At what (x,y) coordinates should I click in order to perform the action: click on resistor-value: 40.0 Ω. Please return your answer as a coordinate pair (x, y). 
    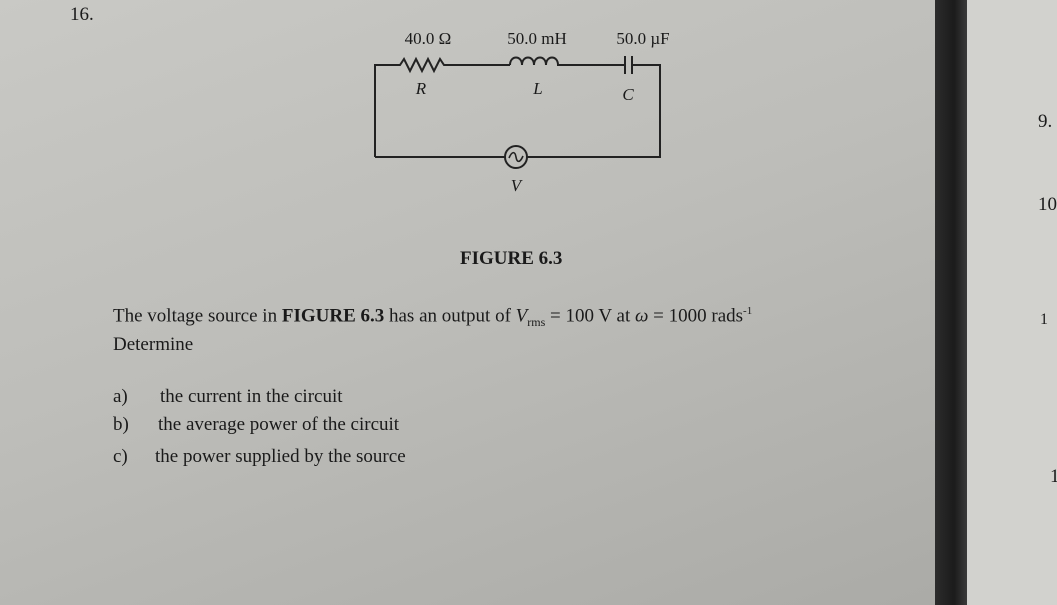
    Looking at the image, I should click on (428, 38).